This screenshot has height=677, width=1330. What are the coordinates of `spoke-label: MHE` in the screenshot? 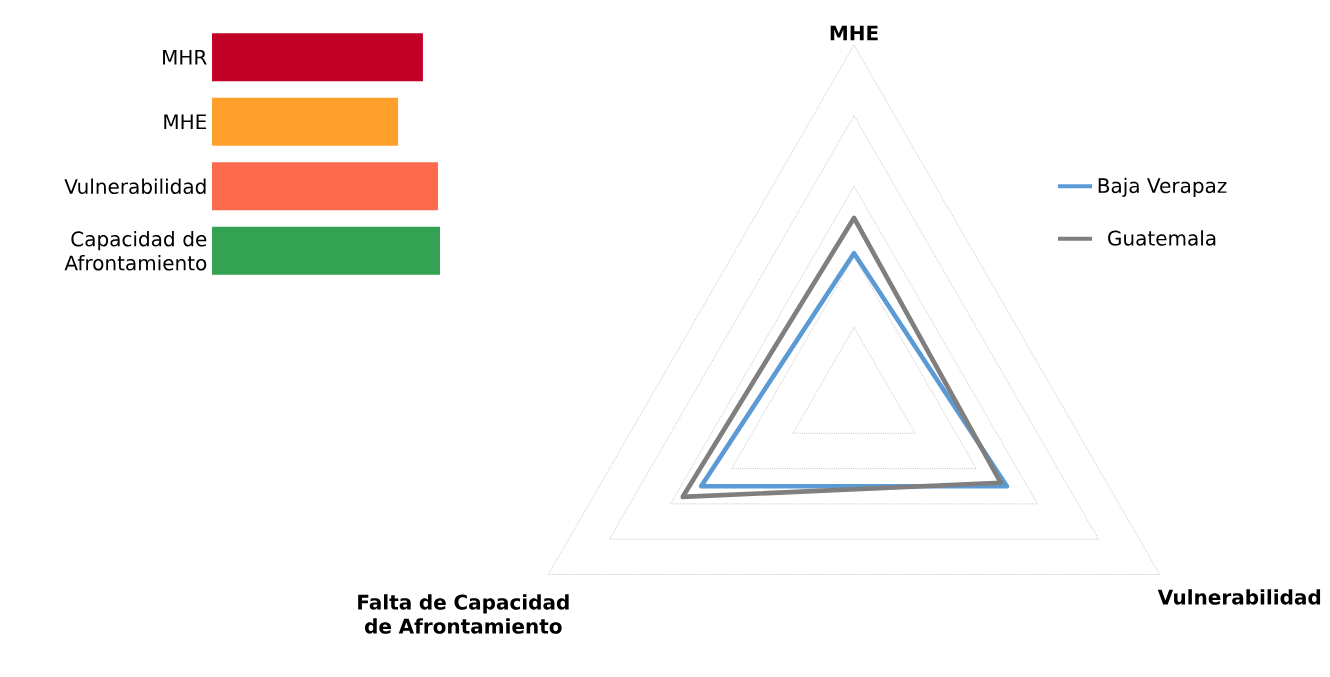 It's located at (854, 33).